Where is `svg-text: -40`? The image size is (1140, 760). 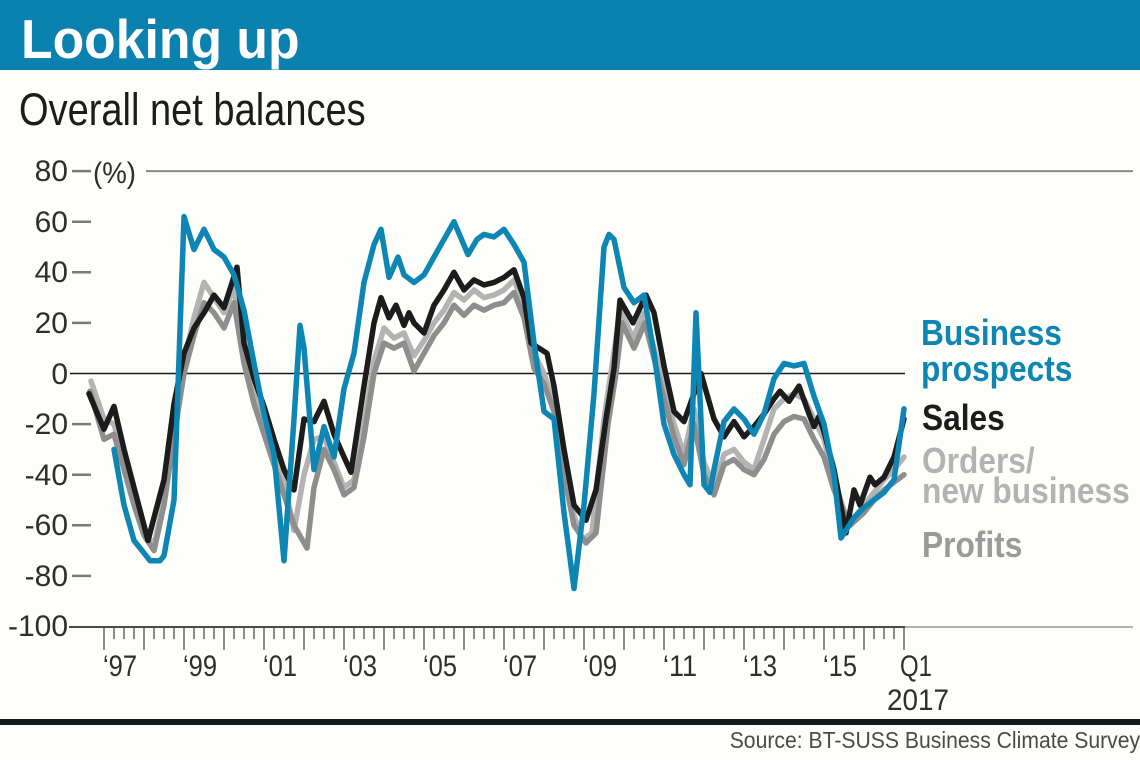 svg-text: -40 is located at coordinates (46, 475).